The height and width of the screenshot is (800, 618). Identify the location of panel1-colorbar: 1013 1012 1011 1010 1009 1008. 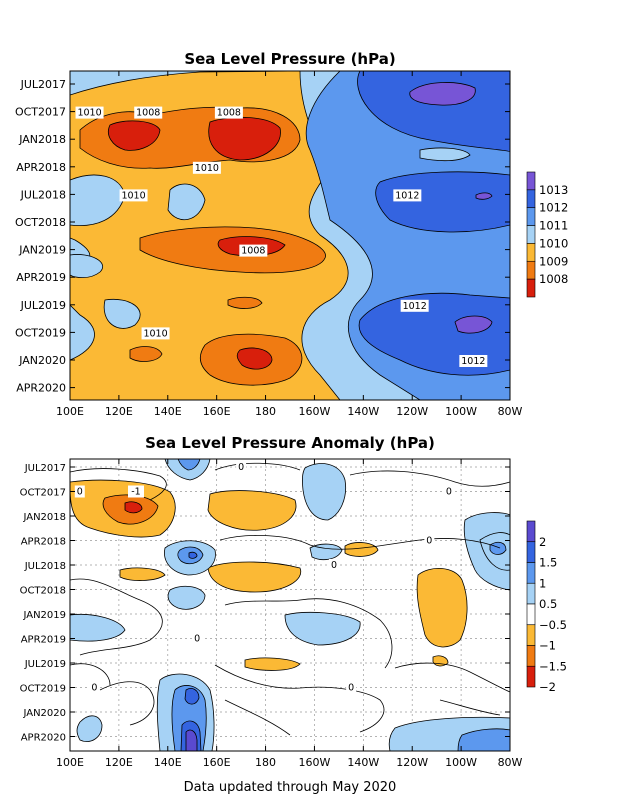
(547, 234).